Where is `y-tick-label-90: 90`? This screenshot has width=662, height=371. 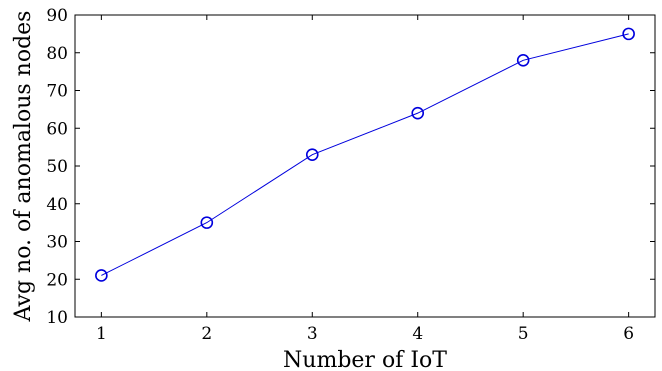 y-tick-label-90: 90 is located at coordinates (57, 16).